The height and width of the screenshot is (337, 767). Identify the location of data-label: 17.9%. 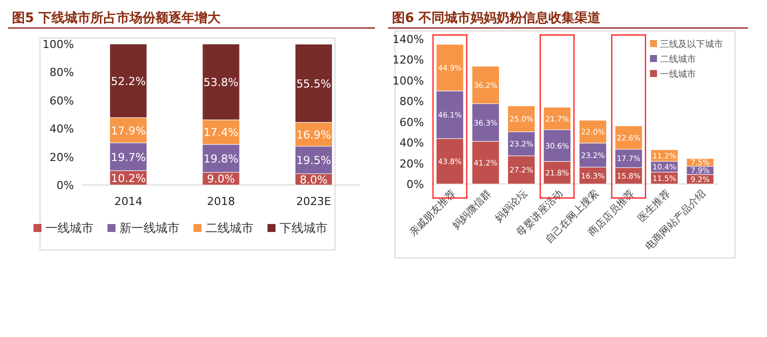
(128, 131).